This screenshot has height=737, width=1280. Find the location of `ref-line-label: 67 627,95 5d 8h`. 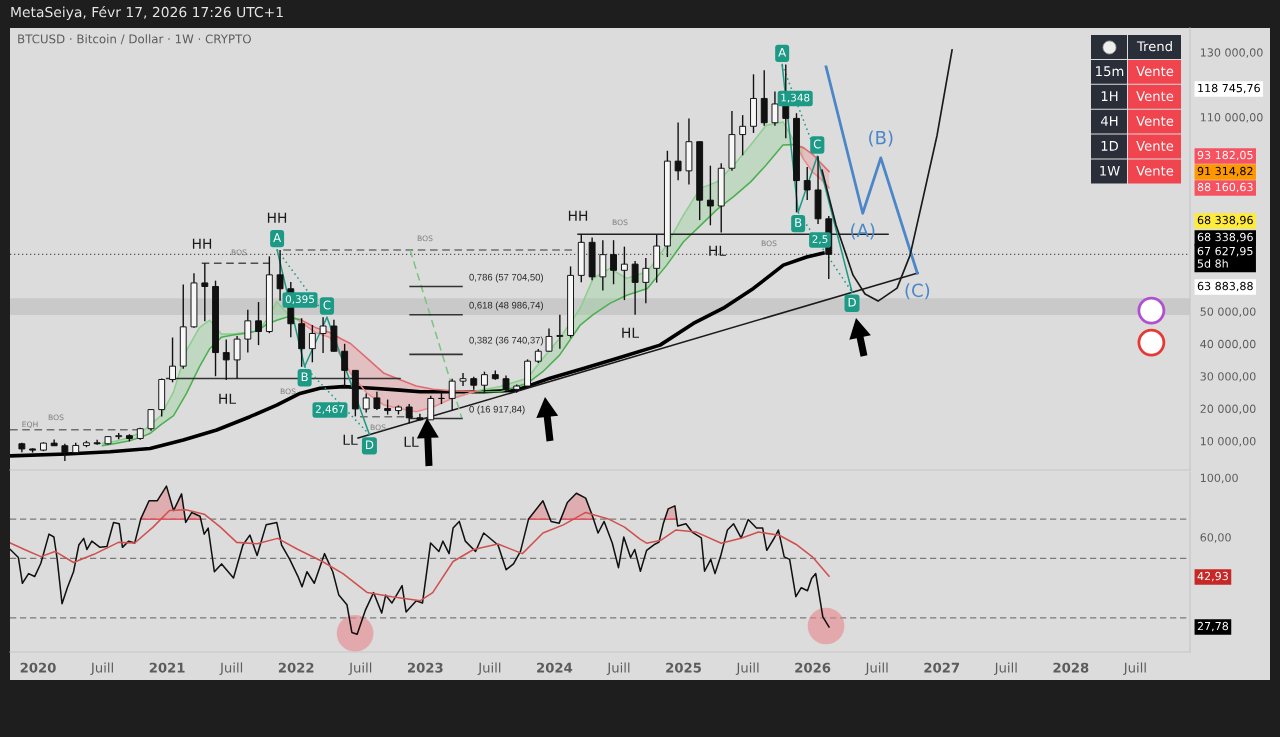

ref-line-label: 67 627,95 5d 8h is located at coordinates (1225, 257).